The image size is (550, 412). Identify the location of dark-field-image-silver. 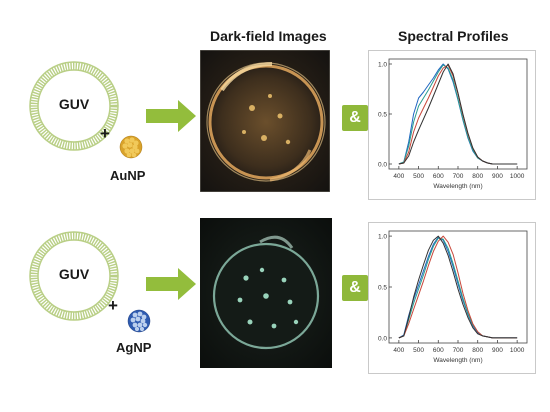
(266, 293).